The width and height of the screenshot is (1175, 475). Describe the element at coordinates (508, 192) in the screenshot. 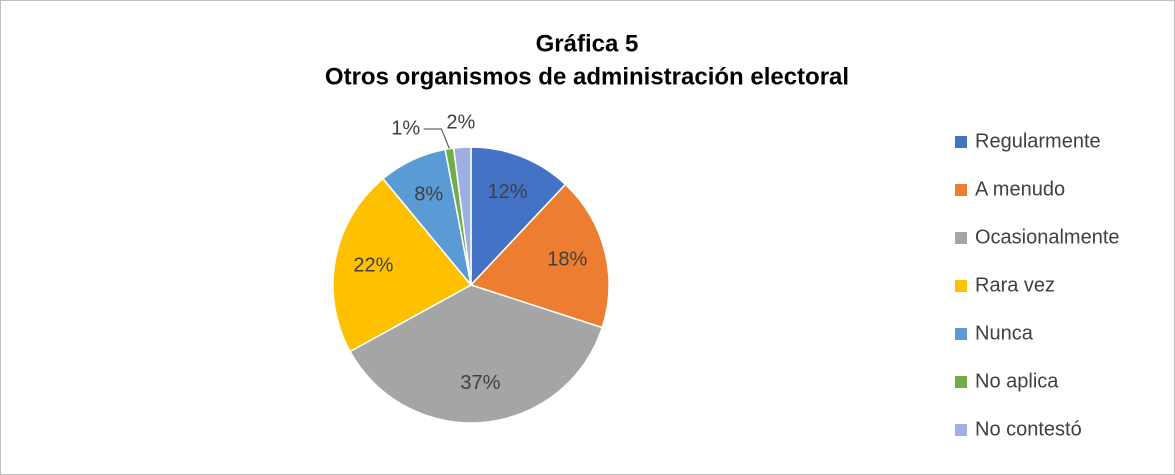

I see `data-label: 12%` at that location.